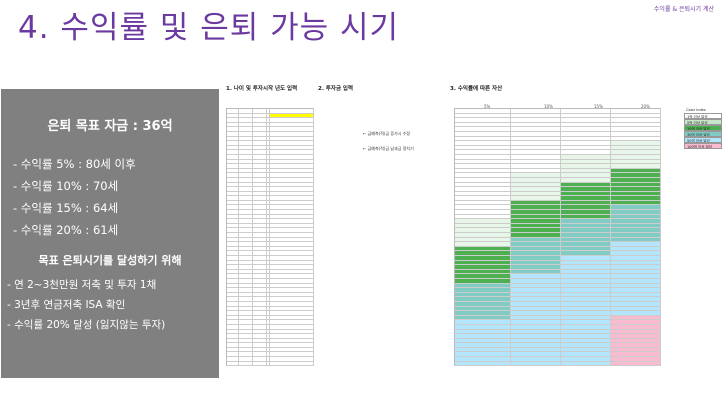 This screenshot has width=728, height=403. What do you see at coordinates (703, 128) in the screenshot?
I see `legend-item-3: 10억 이상 달성` at bounding box center [703, 128].